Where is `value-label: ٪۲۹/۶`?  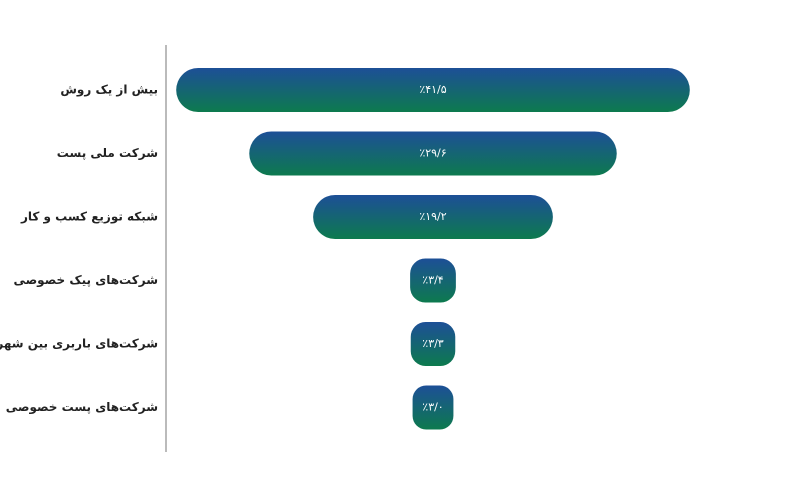
value-label: ٪۲۹/۶ is located at coordinates (432, 153).